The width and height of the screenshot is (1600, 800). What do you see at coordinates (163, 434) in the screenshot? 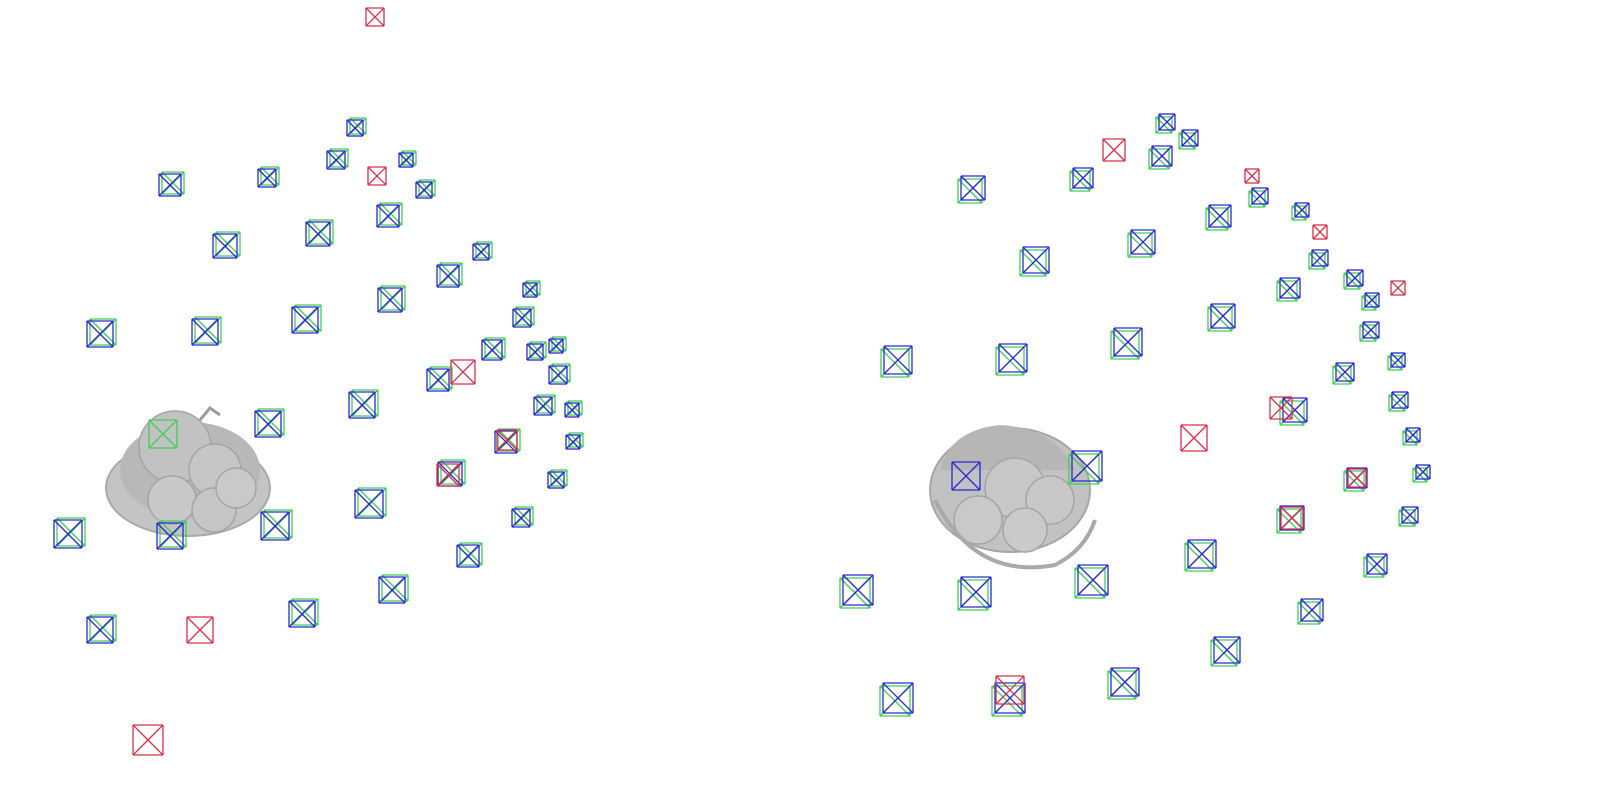
I see `pose-frustum-green` at bounding box center [163, 434].